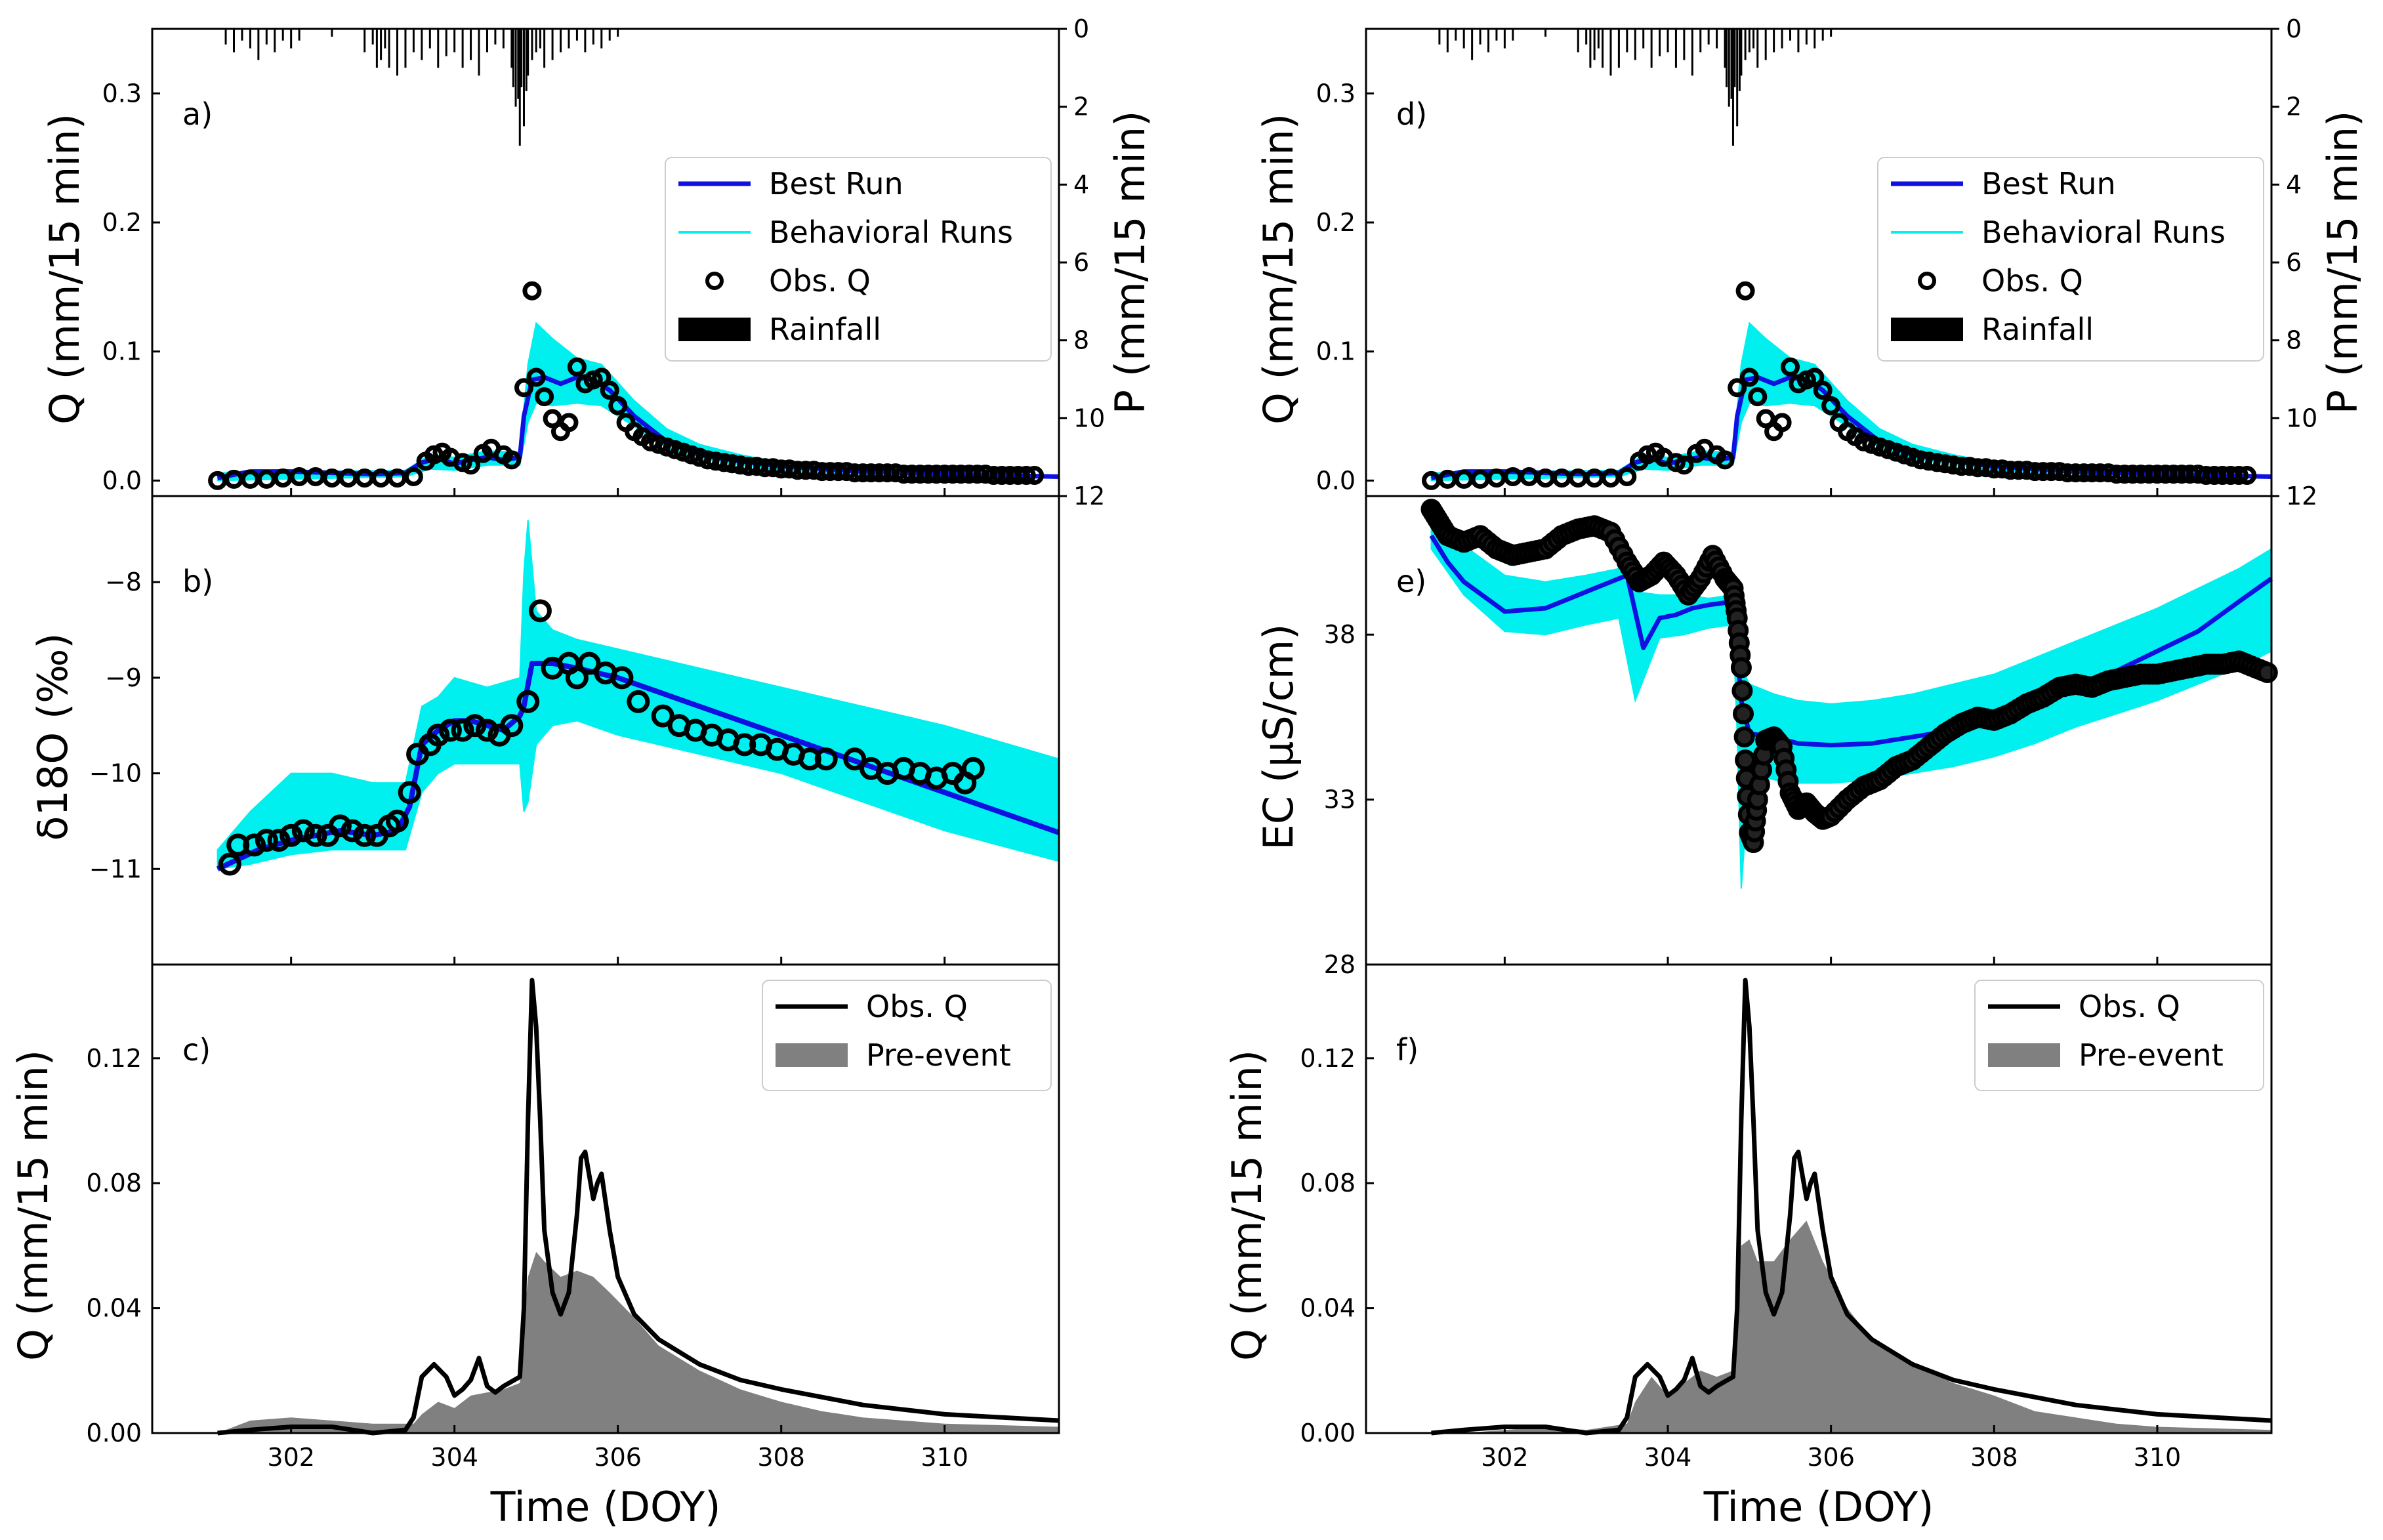 This screenshot has width=2383, height=1540. I want to click on obs-q-line, so click(638, 1207).